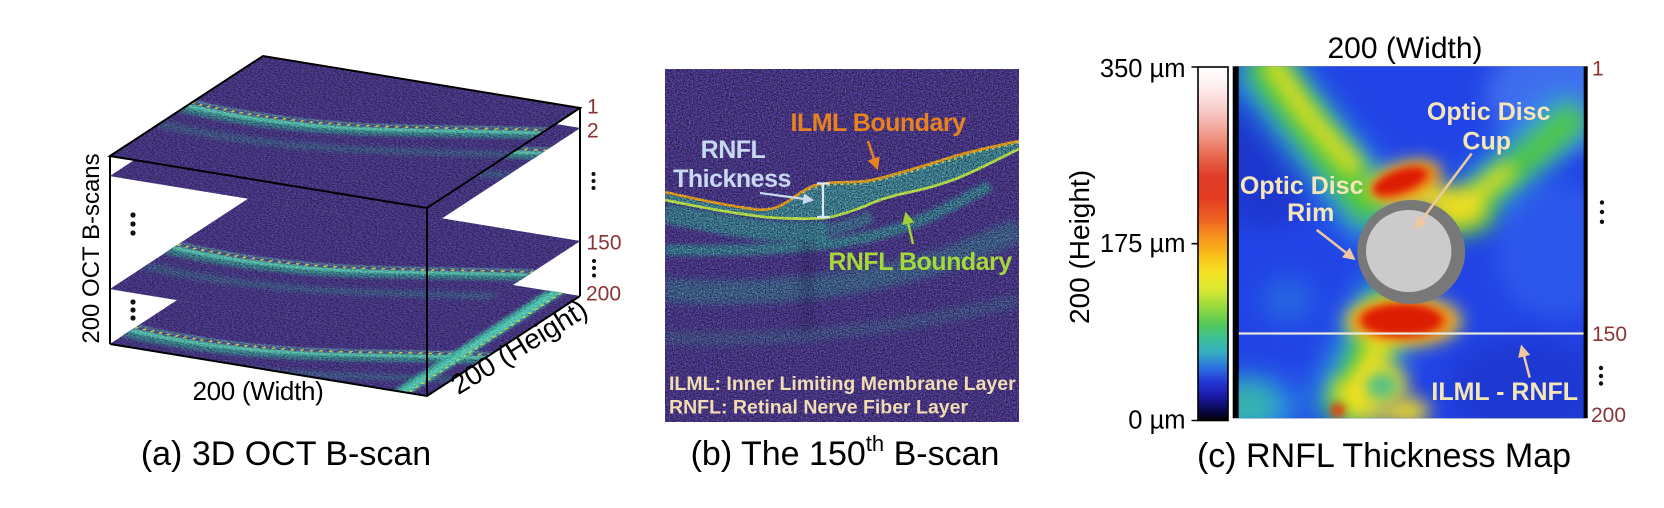  What do you see at coordinates (286, 454) in the screenshot?
I see `svg-text: (a) 3D OCT B-scan` at bounding box center [286, 454].